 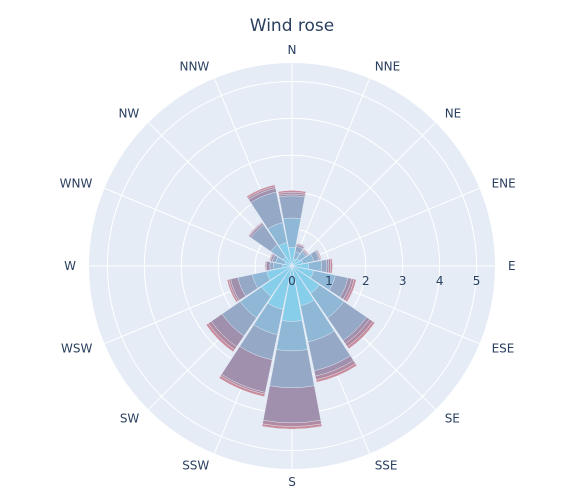 What do you see at coordinates (292, 50) in the screenshot?
I see `direction-label-n: N` at bounding box center [292, 50].